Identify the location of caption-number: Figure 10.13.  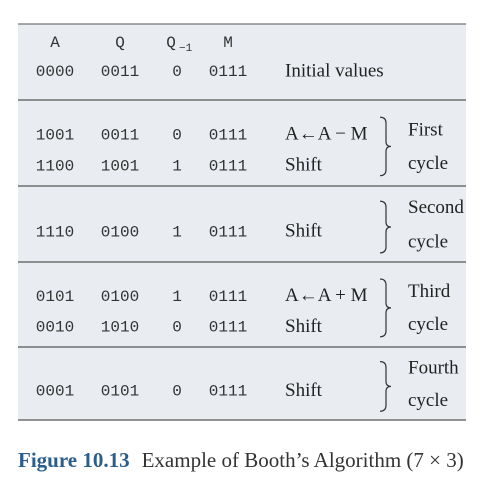
(74, 460).